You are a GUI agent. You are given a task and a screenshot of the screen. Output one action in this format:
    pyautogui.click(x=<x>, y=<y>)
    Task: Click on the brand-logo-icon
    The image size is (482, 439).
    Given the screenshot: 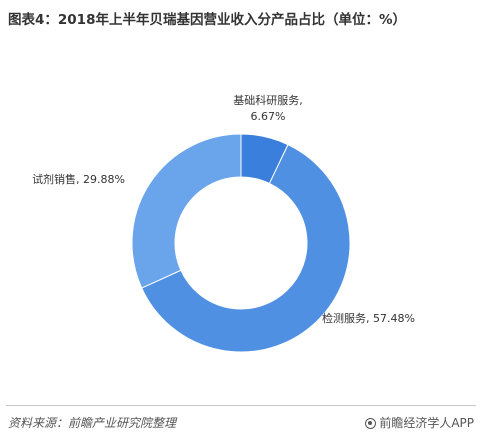 What is the action you would take?
    pyautogui.click(x=371, y=423)
    